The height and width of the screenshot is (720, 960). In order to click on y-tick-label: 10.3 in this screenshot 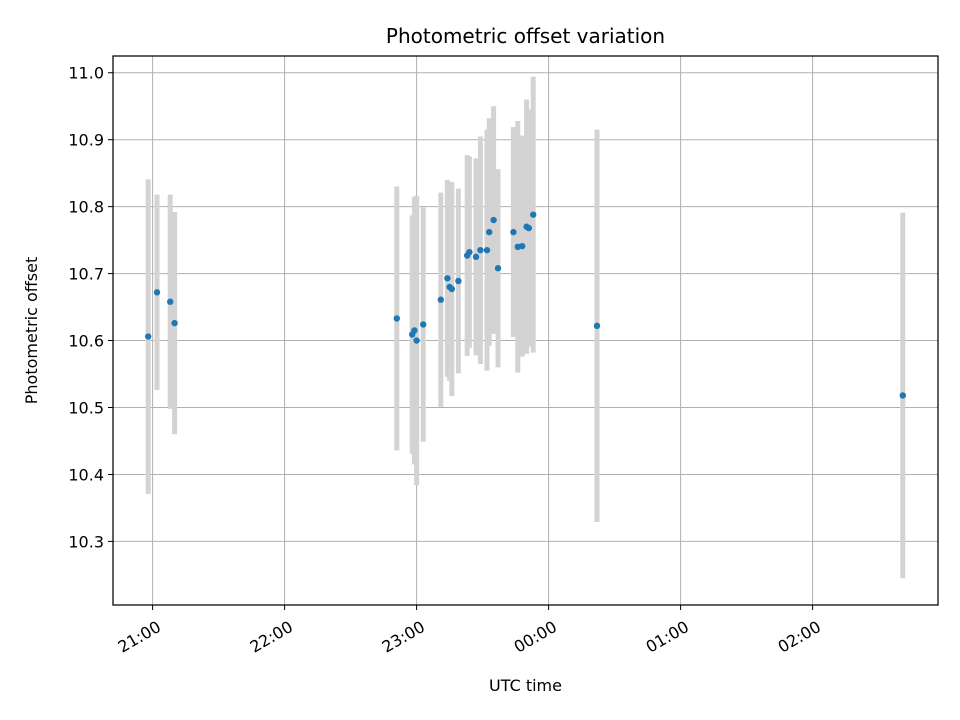, I will do `click(86, 541)`.